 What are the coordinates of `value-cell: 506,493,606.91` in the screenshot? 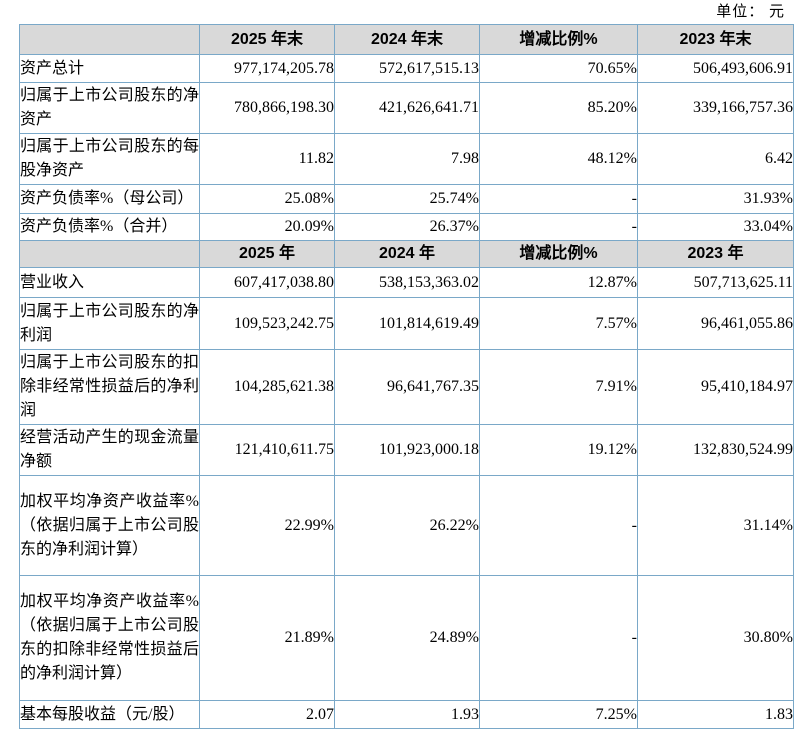 It's located at (715, 68).